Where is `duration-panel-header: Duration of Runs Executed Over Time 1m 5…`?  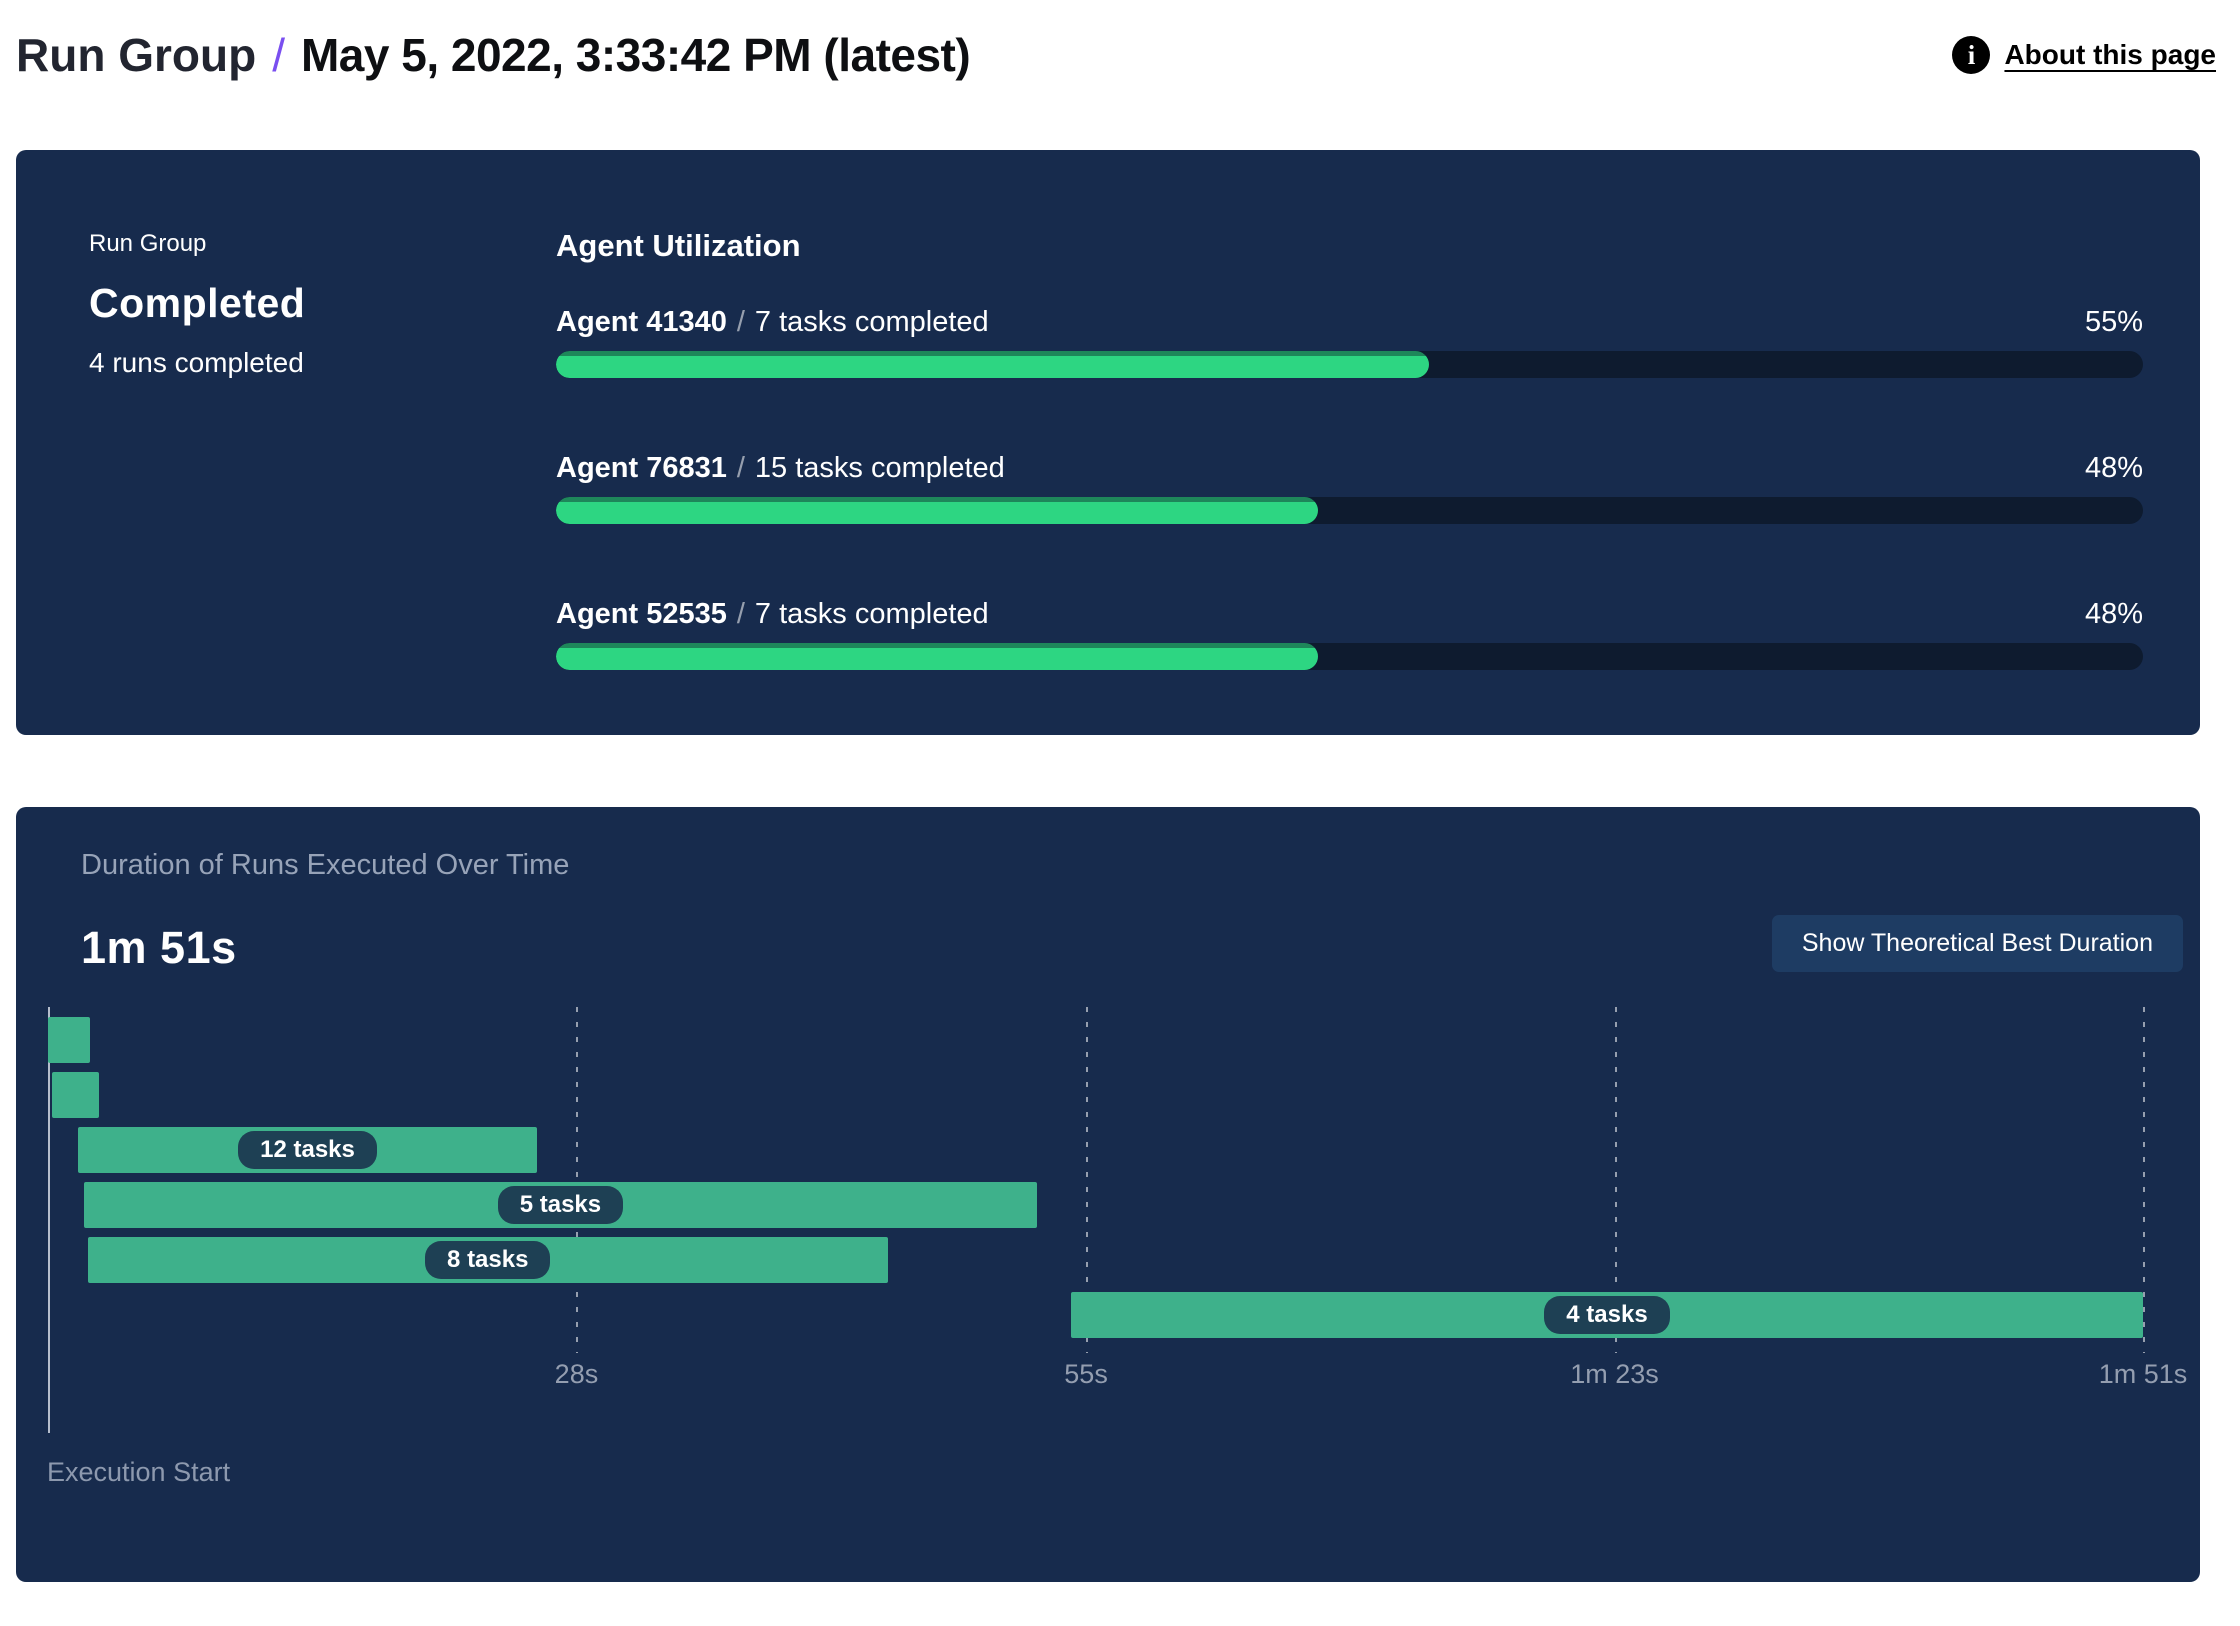
duration-panel-header: Duration of Runs Executed Over Time 1m 5… is located at coordinates (1108, 890).